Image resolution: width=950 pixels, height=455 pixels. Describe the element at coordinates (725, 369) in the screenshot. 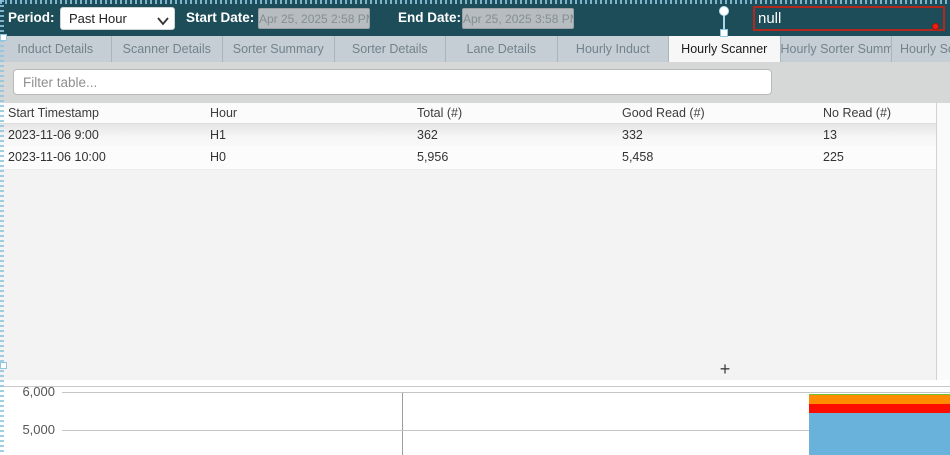

I see `add-button: +` at that location.